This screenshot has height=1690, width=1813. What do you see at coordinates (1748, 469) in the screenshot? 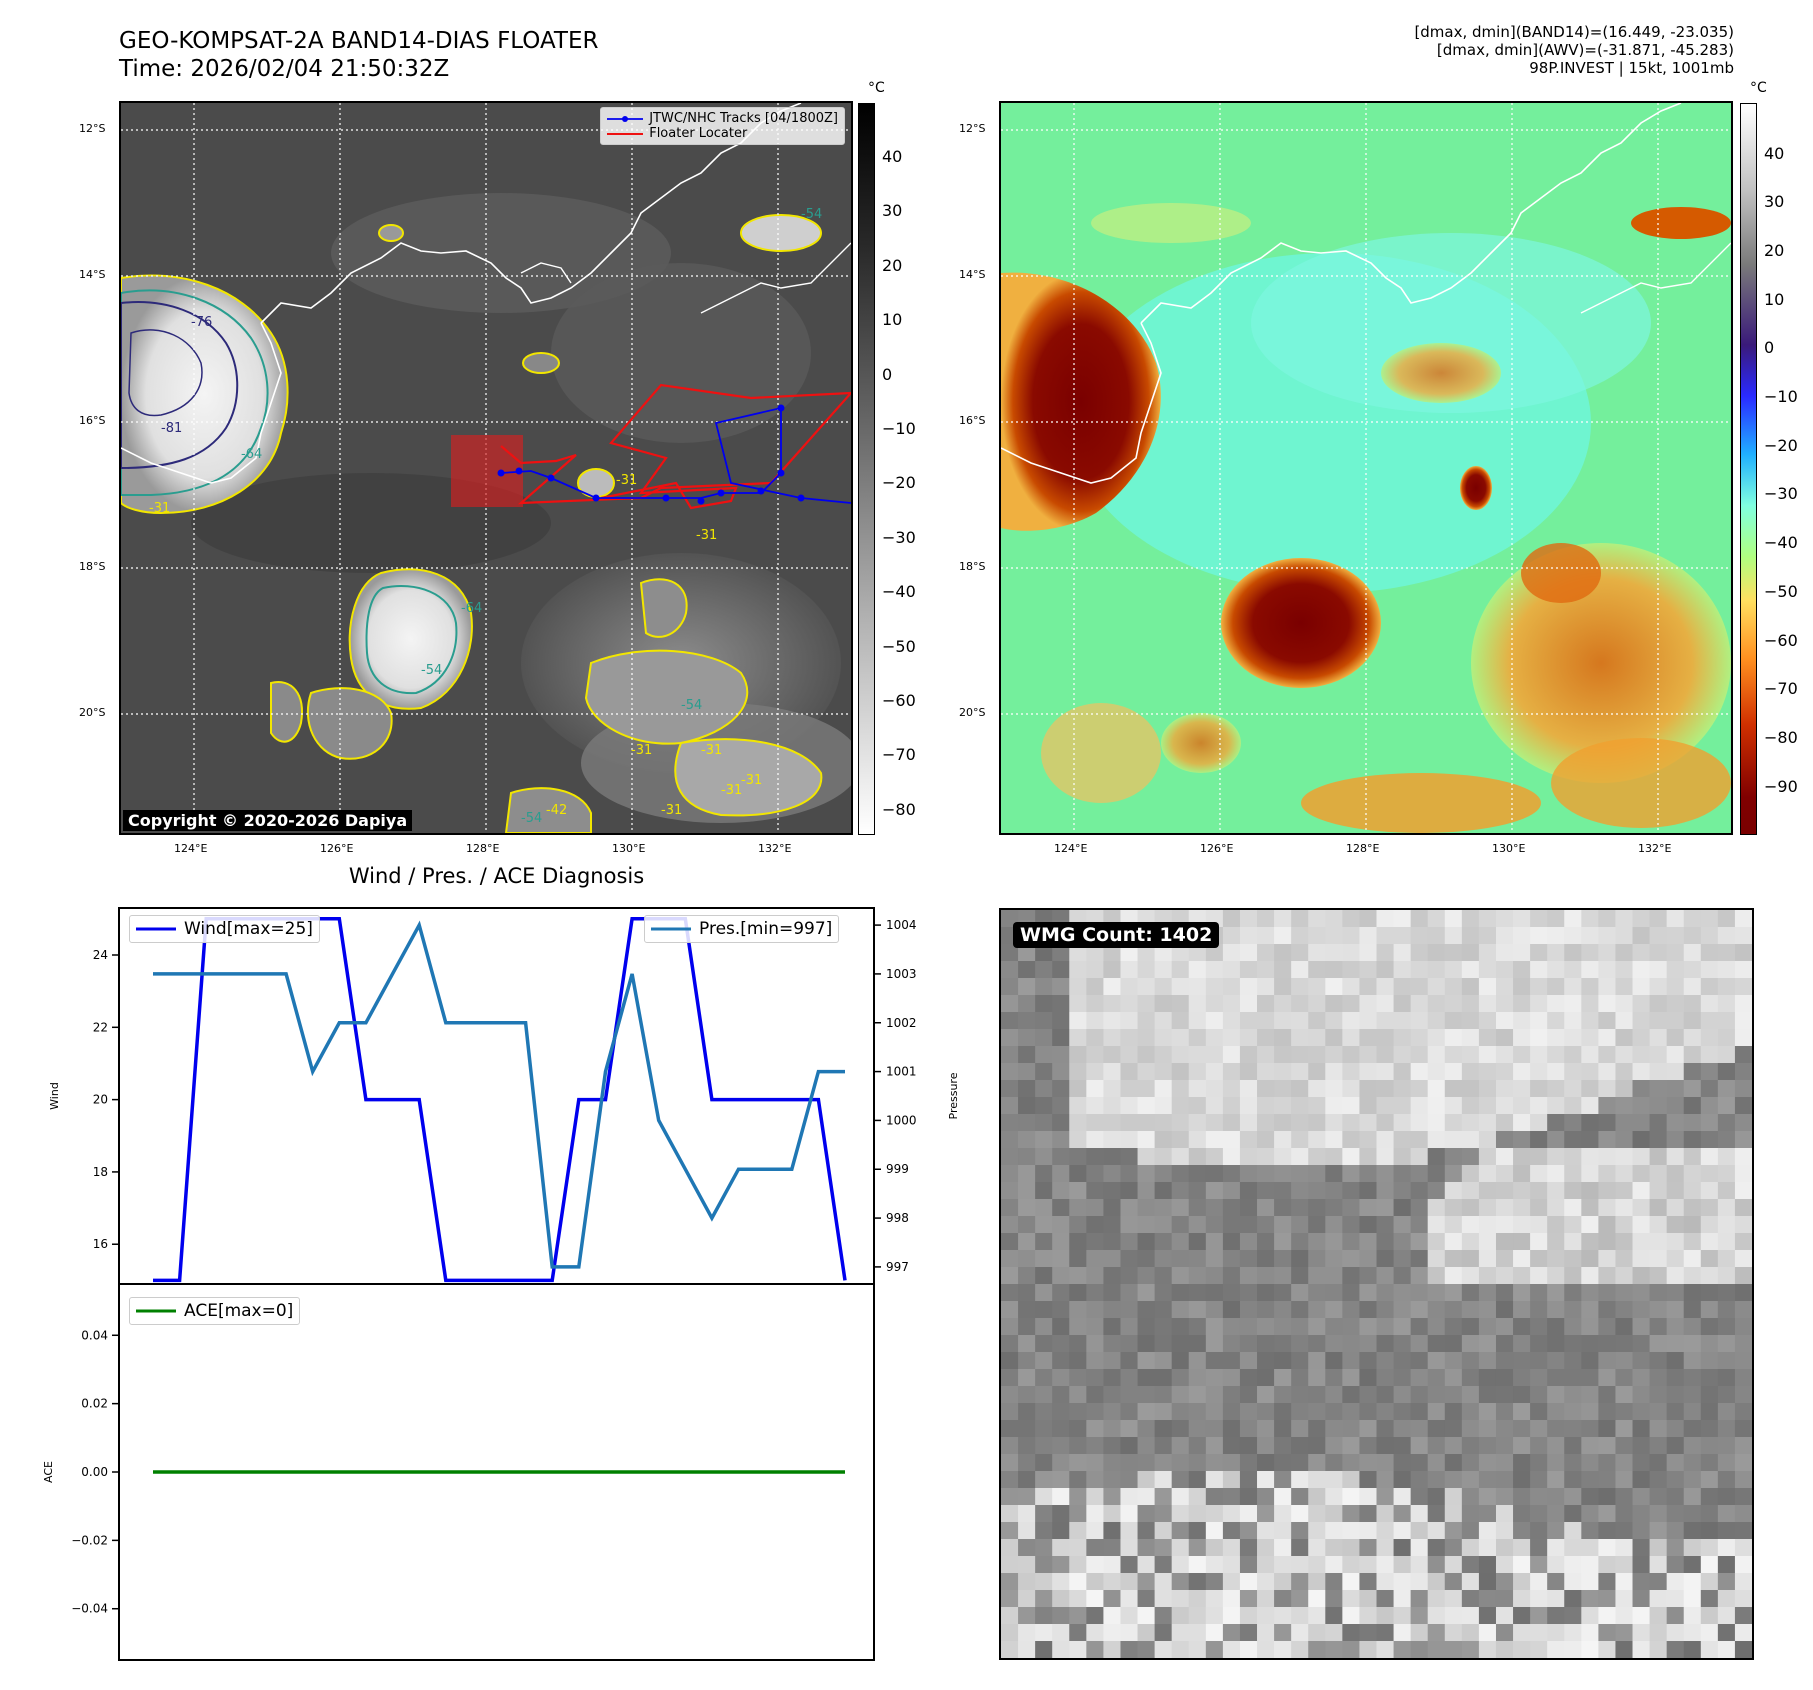
I see `awv-colorbar` at bounding box center [1748, 469].